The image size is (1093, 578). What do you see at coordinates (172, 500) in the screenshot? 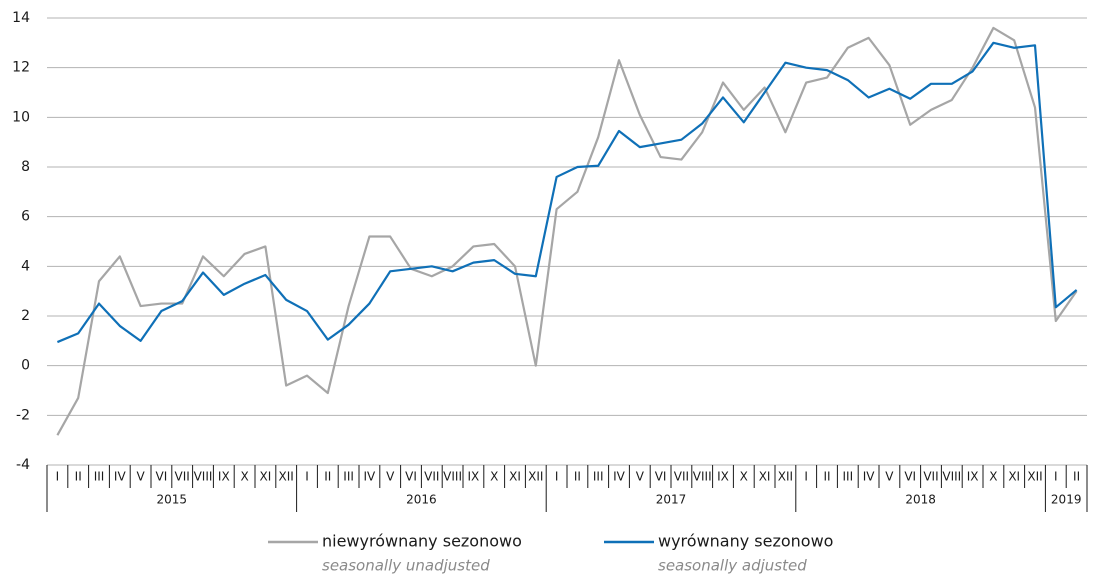
I see `year-label: 2015` at bounding box center [172, 500].